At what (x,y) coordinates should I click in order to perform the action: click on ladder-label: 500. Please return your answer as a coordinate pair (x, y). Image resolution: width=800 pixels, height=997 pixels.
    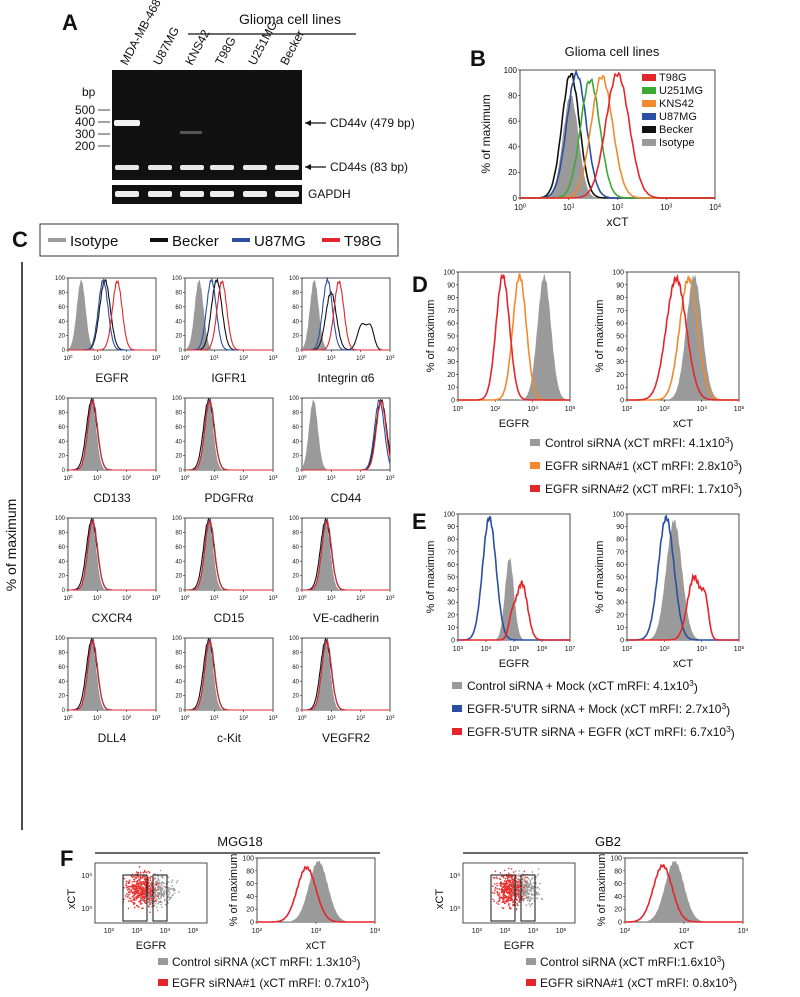
    Looking at the image, I should click on (85, 110).